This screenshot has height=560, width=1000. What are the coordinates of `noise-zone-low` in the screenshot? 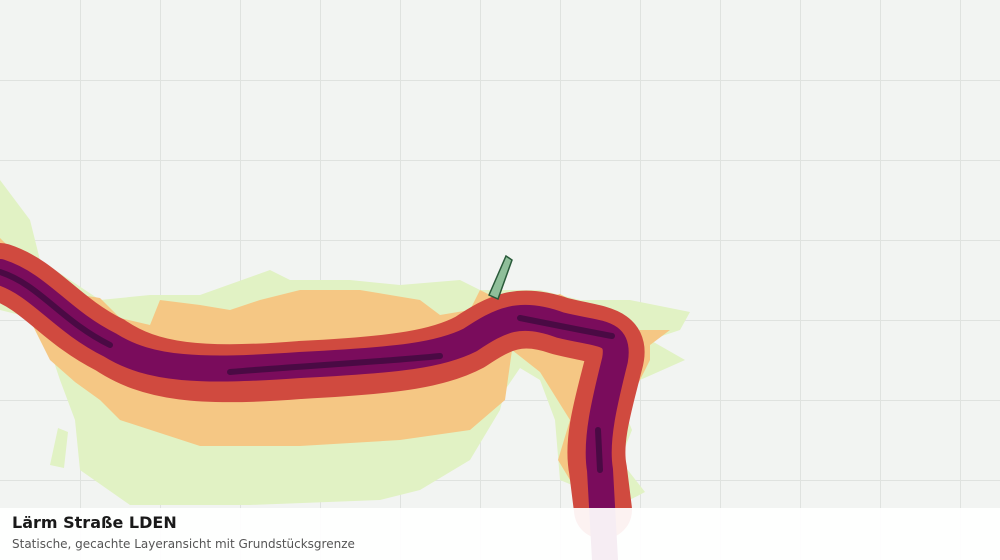 It's located at (59, 448).